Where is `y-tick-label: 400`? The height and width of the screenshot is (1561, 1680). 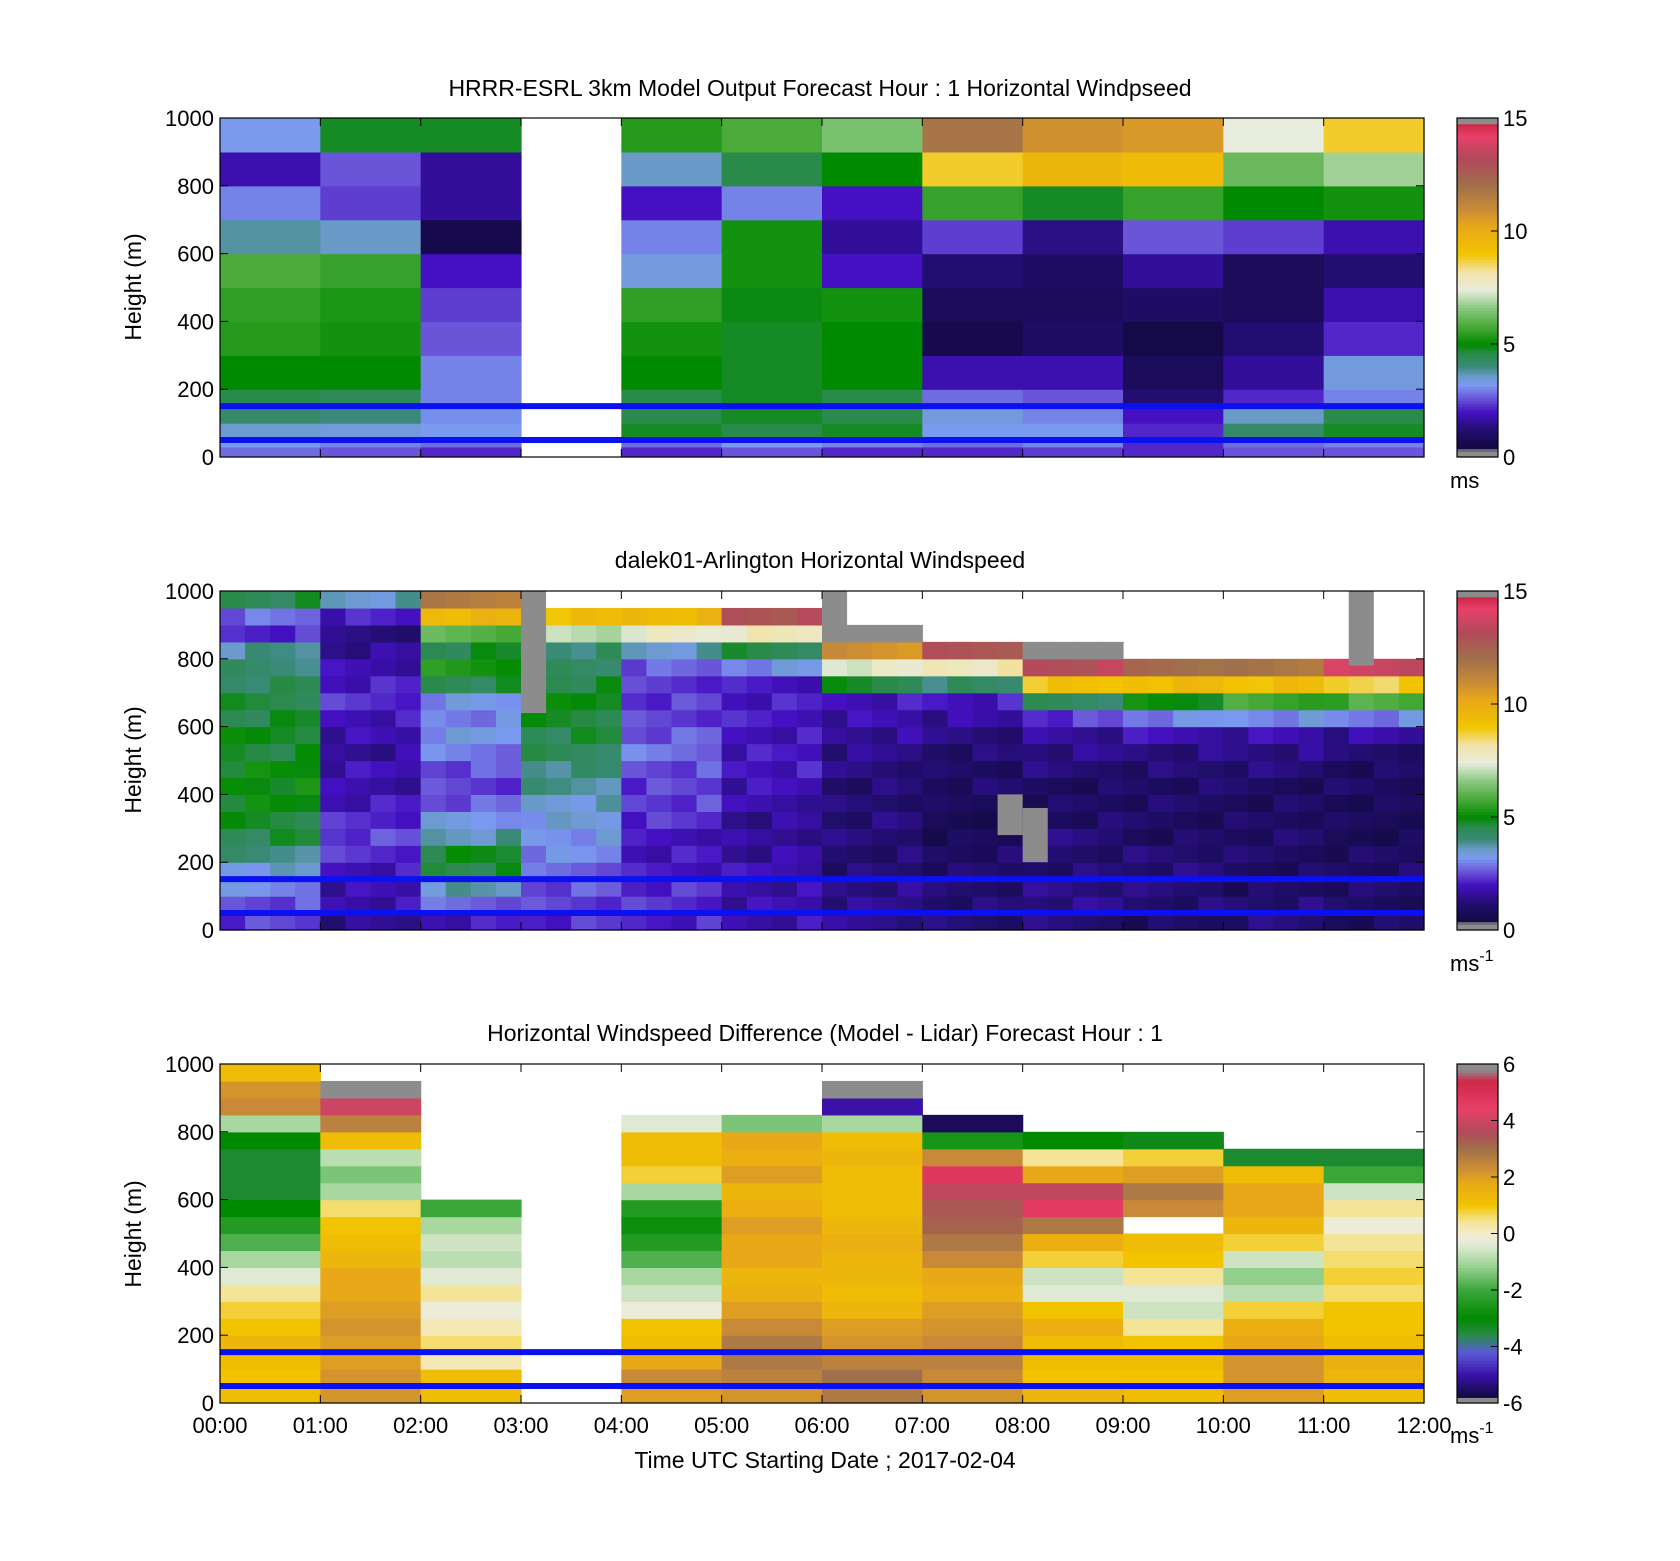 y-tick-label: 400 is located at coordinates (195, 321).